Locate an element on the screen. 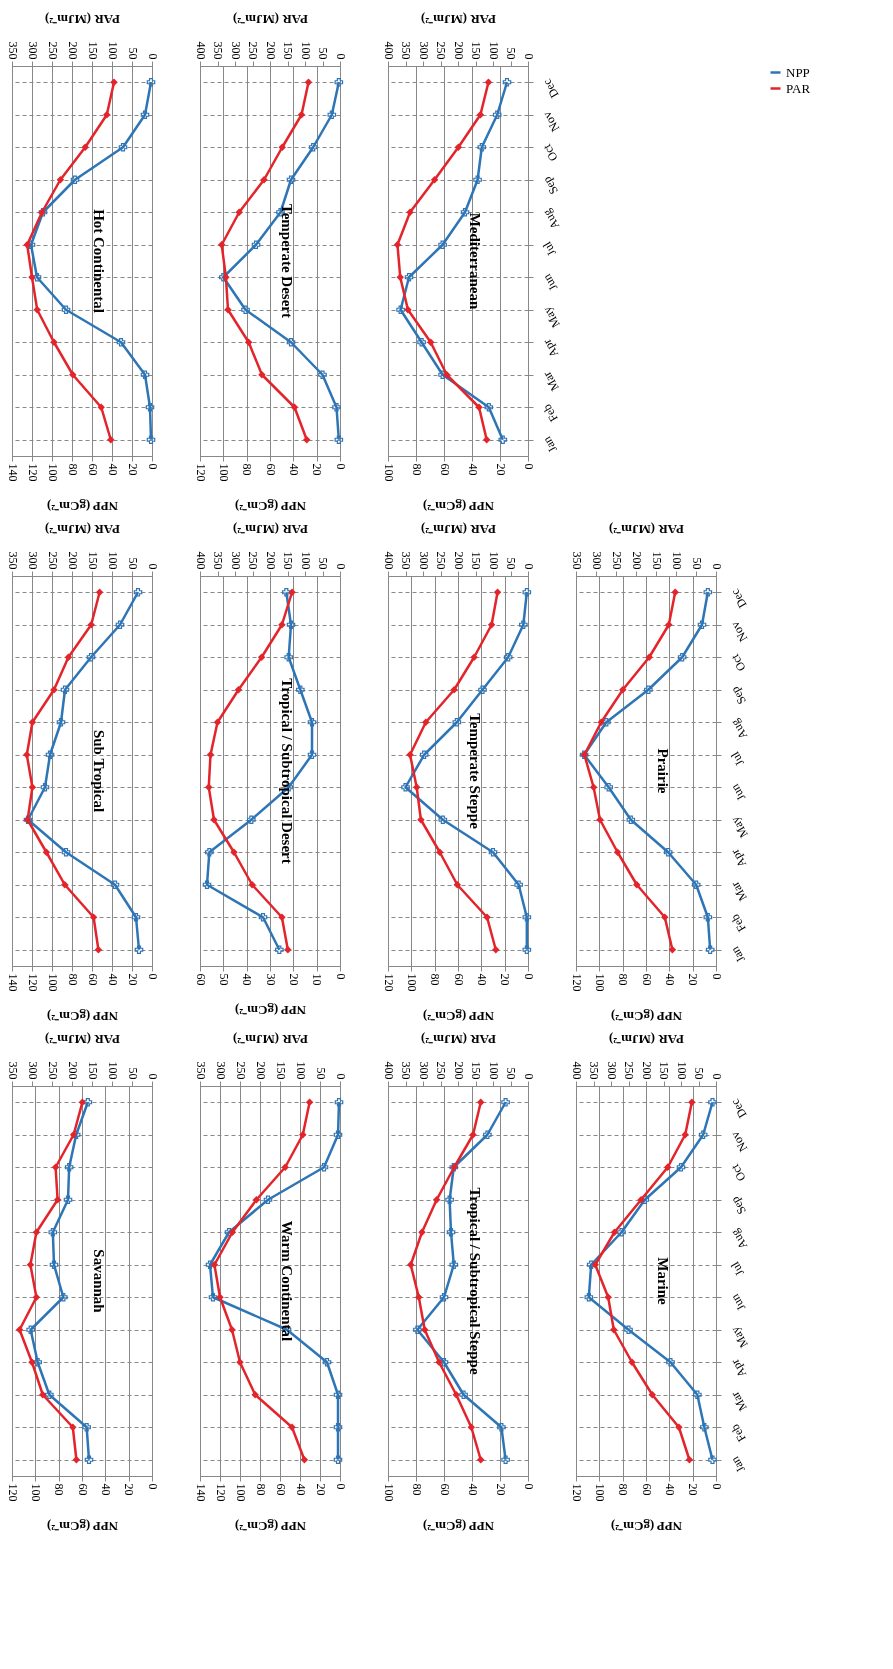 The width and height of the screenshot is (893, 1669). y-tick-label: Jul is located at coordinates (549, 248).